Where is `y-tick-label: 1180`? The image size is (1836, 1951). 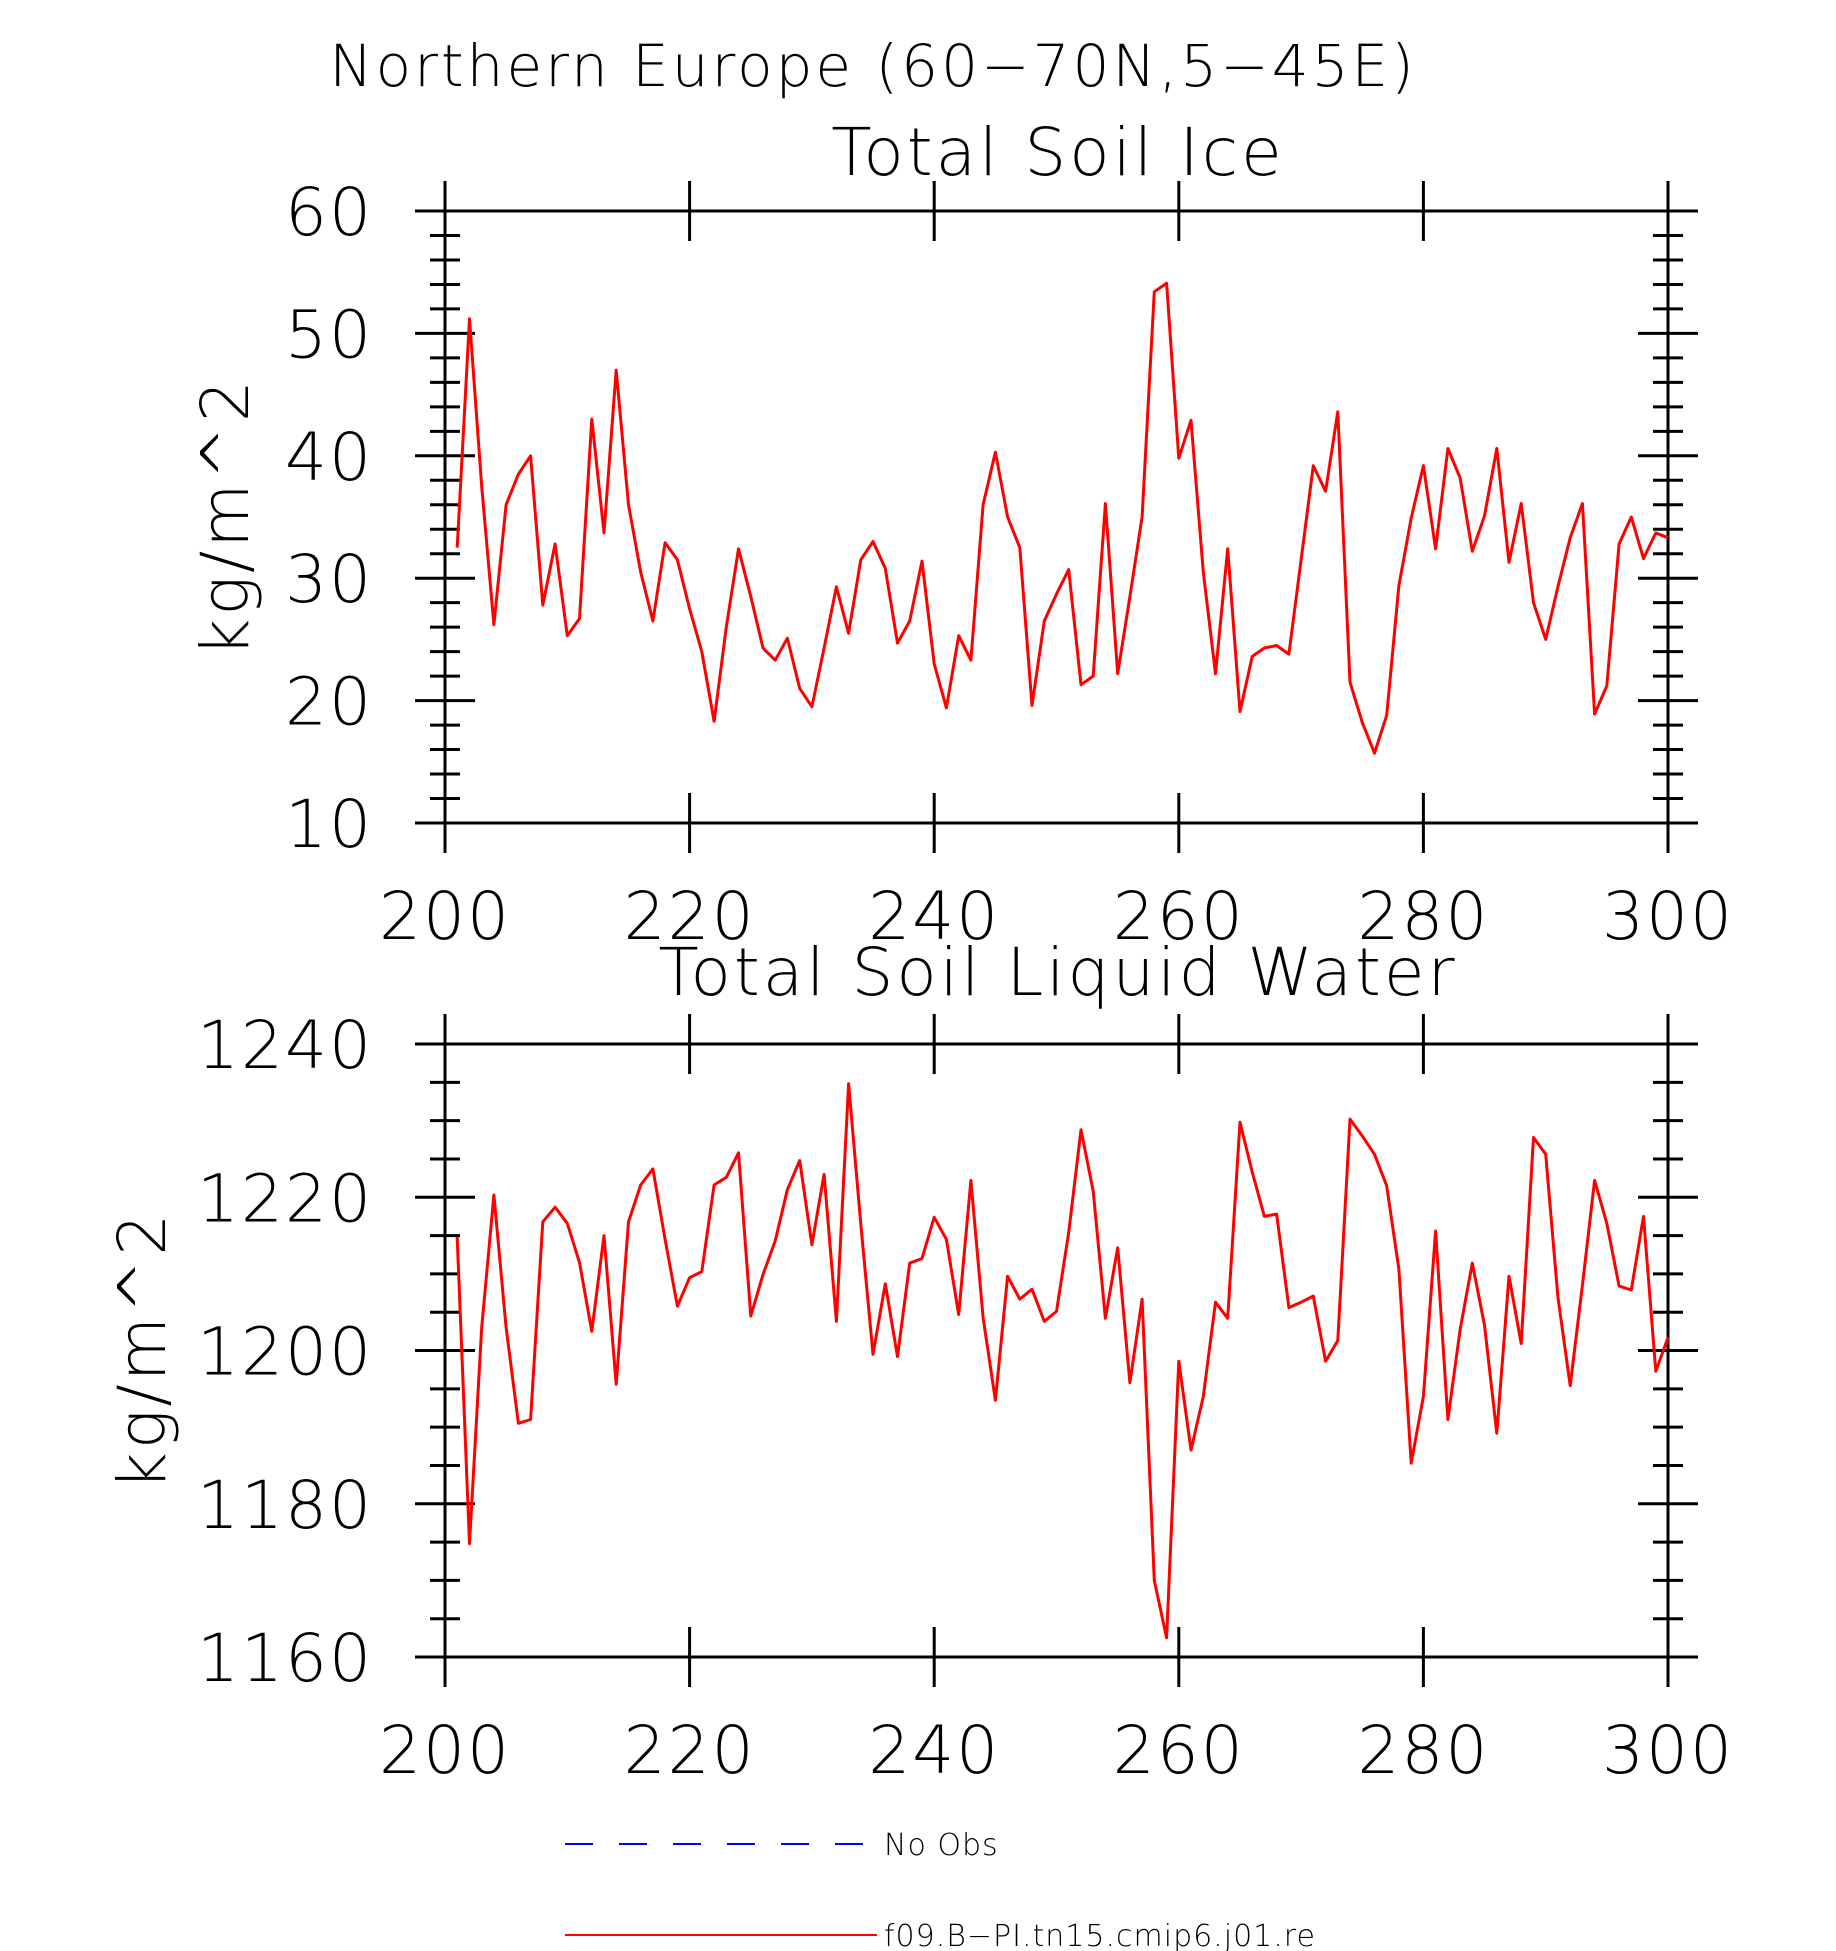
y-tick-label: 1180 is located at coordinates (285, 1505).